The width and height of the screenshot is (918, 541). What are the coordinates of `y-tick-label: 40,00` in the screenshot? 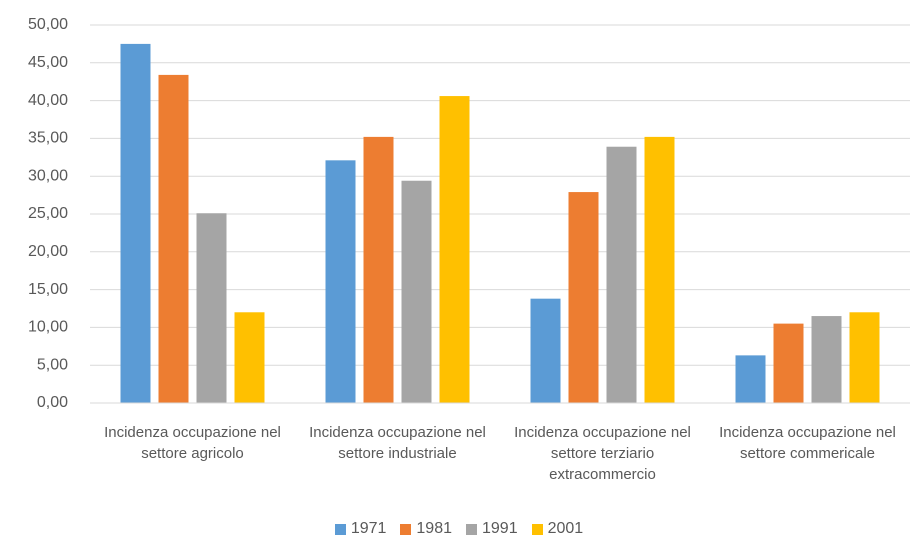 It's located at (48, 100).